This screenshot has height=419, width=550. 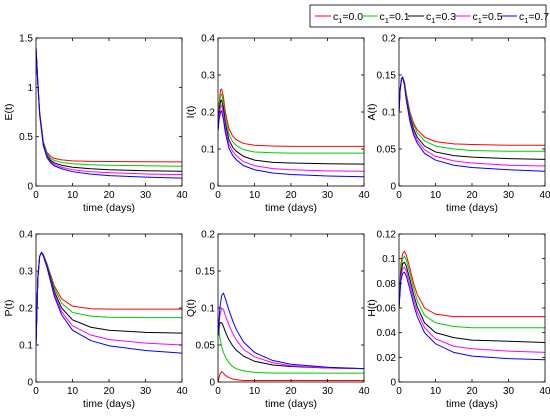 I want to click on y-tick-label: 0.02, so click(x=387, y=358).